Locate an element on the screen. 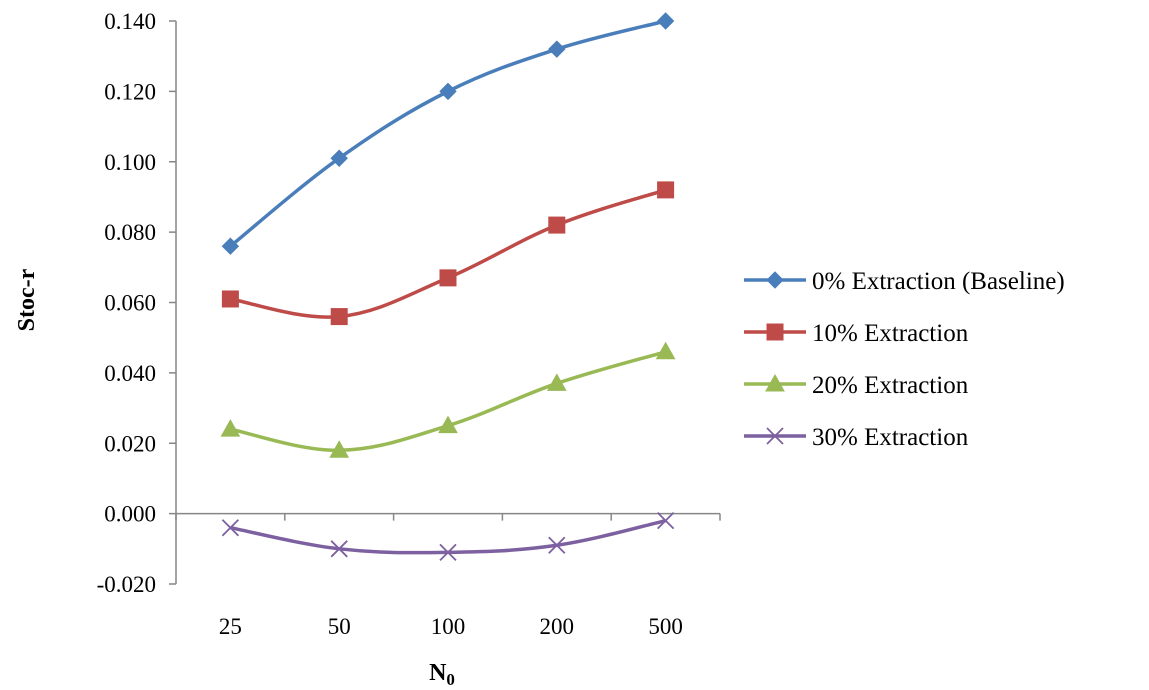 This screenshot has width=1149, height=690. x-tick-labels: 25 50 100 200 500 is located at coordinates (451, 626).